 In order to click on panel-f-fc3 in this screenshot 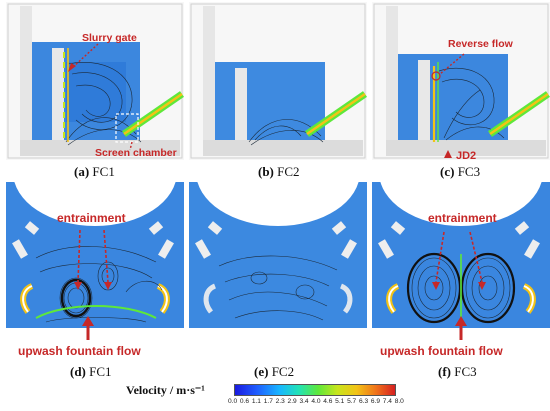, I will do `click(461, 261)`.